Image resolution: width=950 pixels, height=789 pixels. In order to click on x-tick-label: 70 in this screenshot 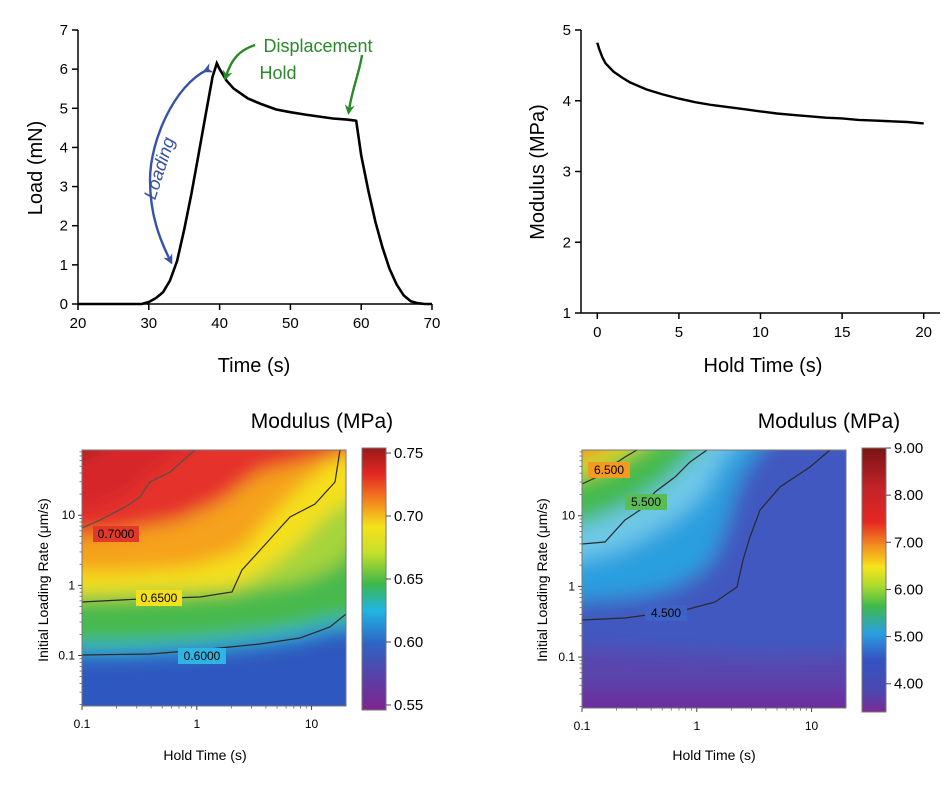, I will do `click(432, 323)`.